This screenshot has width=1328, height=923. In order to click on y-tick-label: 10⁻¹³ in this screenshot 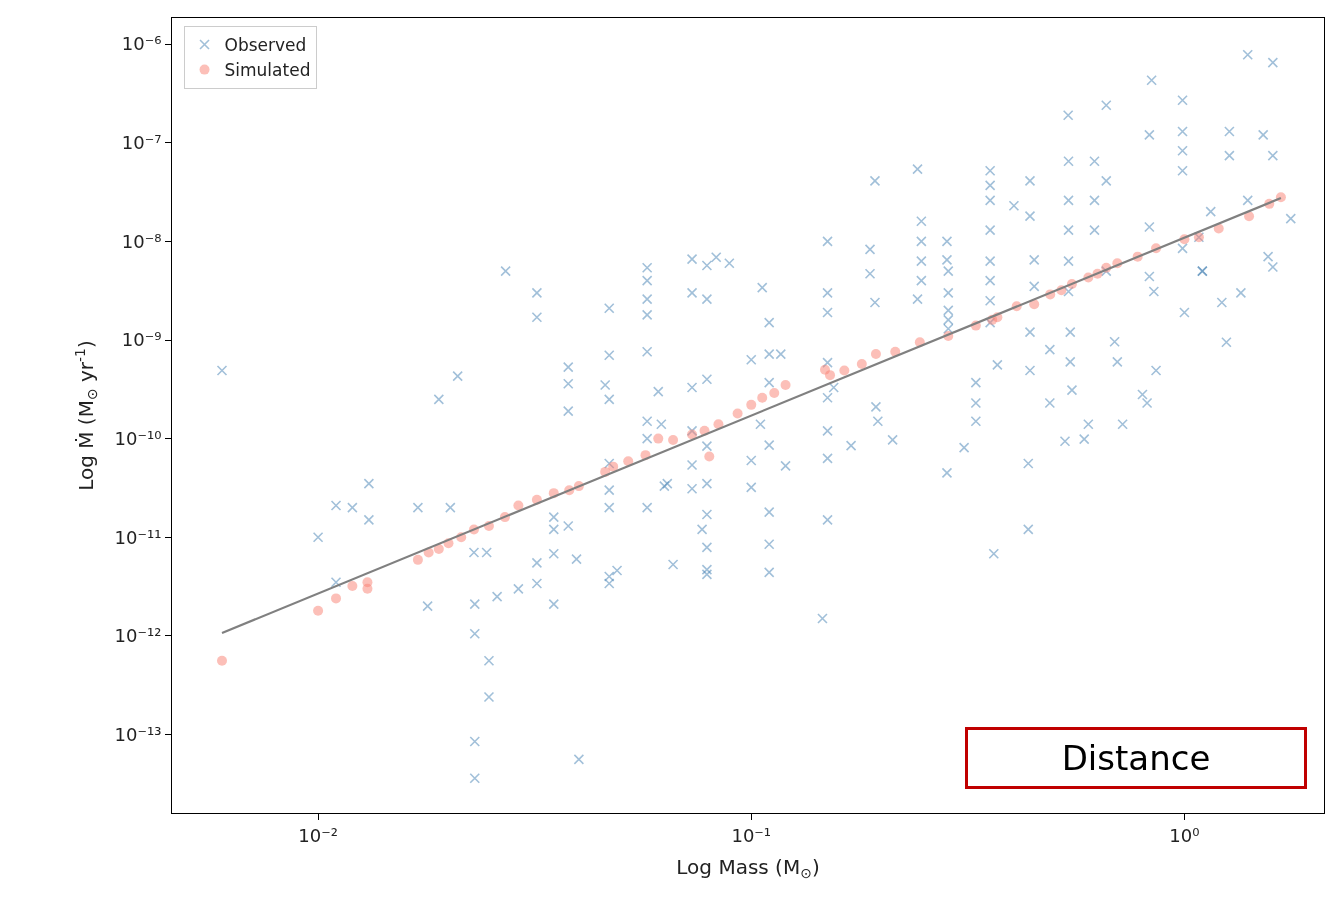, I will do `click(138, 734)`.